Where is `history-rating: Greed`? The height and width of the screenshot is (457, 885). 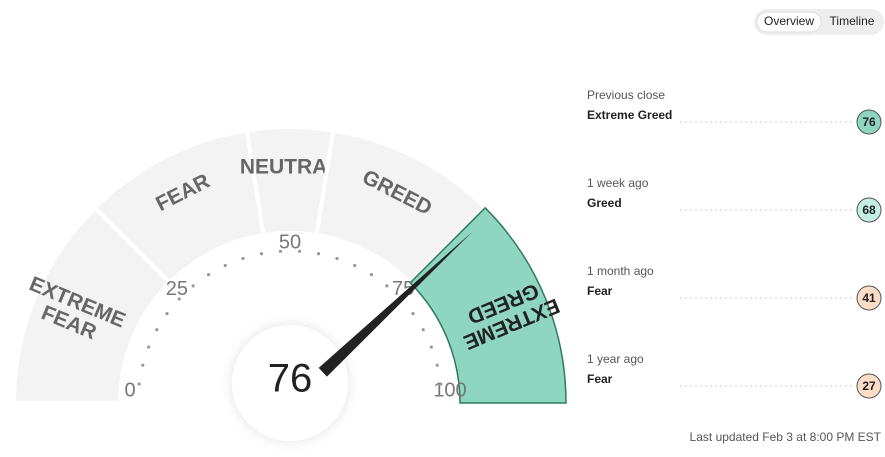
history-rating: Greed is located at coordinates (604, 203).